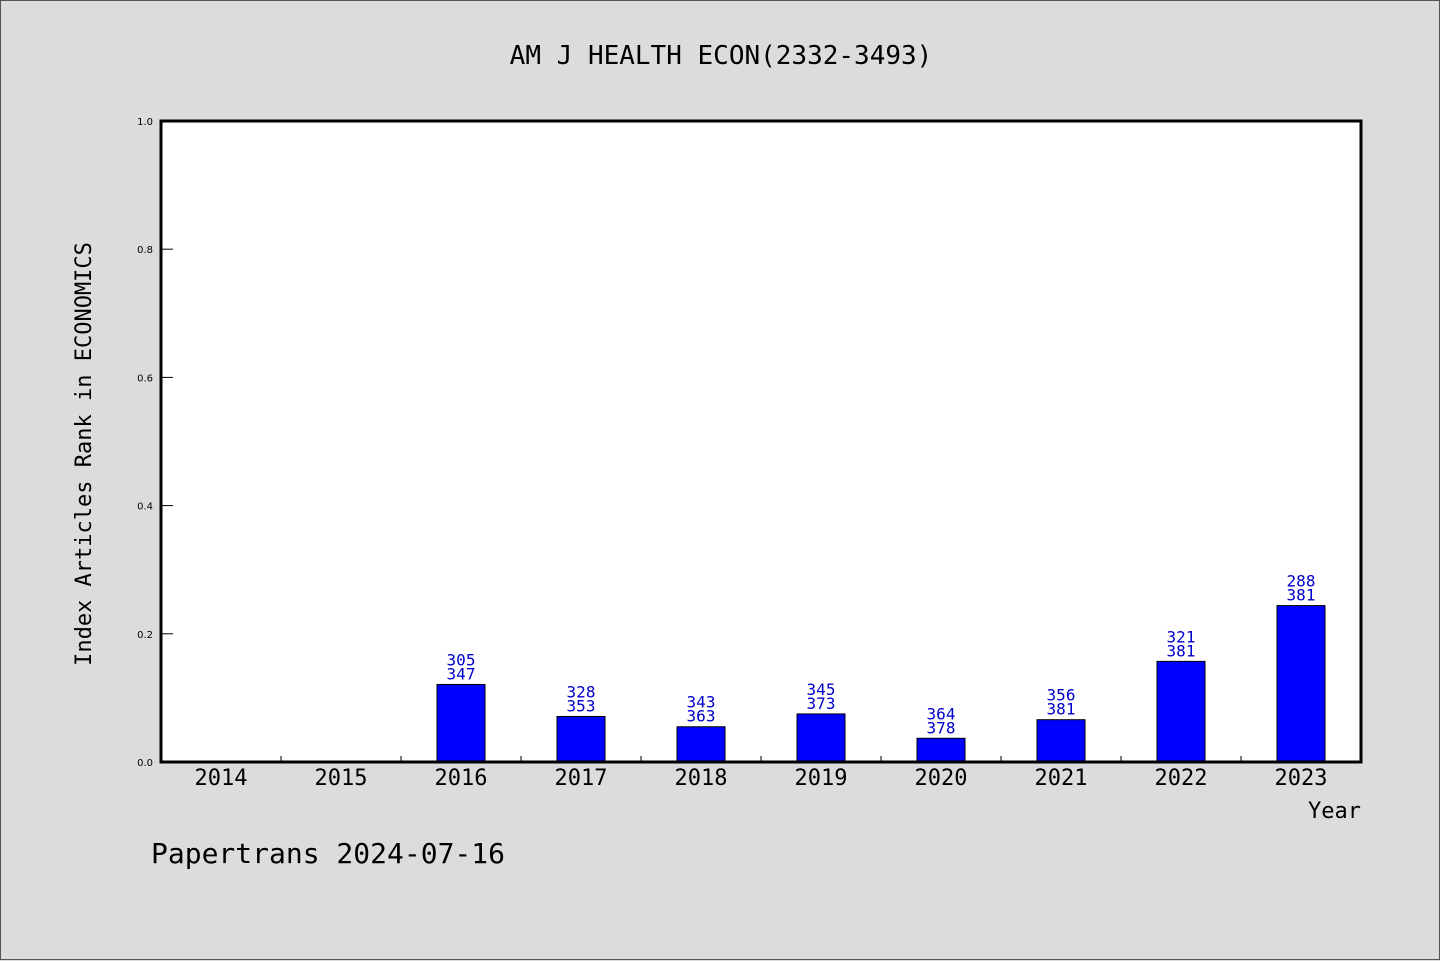  Describe the element at coordinates (145, 763) in the screenshot. I see `y-tick-label: 0.0` at that location.